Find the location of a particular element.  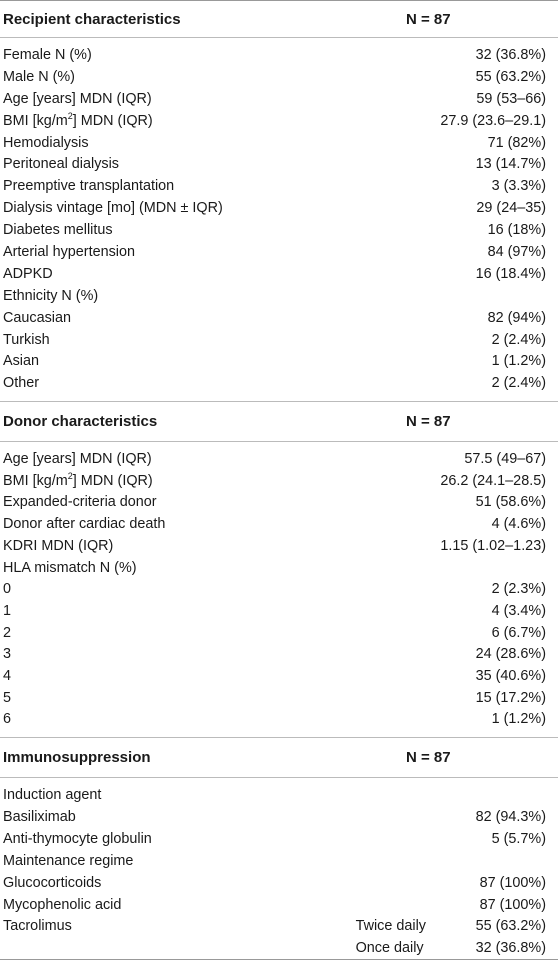

table-row: 2 6 (6.7%) is located at coordinates (279, 633).